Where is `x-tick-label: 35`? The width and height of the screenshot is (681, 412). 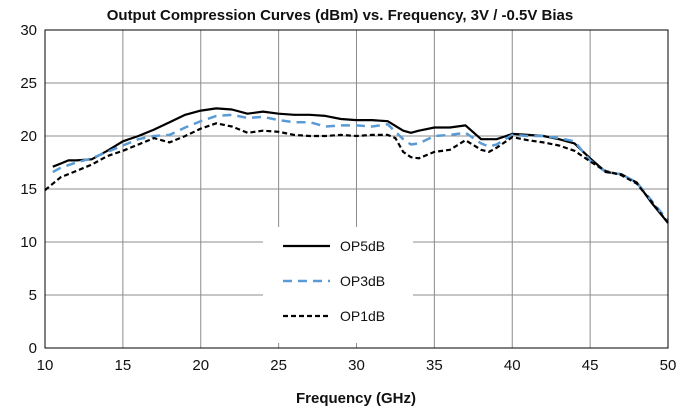
x-tick-label: 35 is located at coordinates (434, 365).